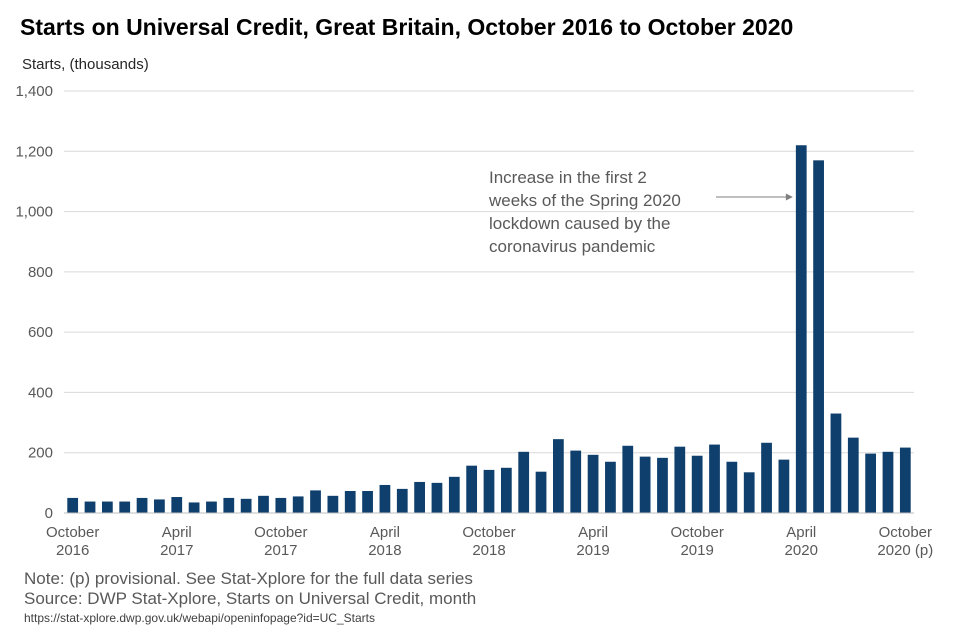 This screenshot has width=960, height=640. I want to click on y-tick-label: 1,000, so click(34, 212).